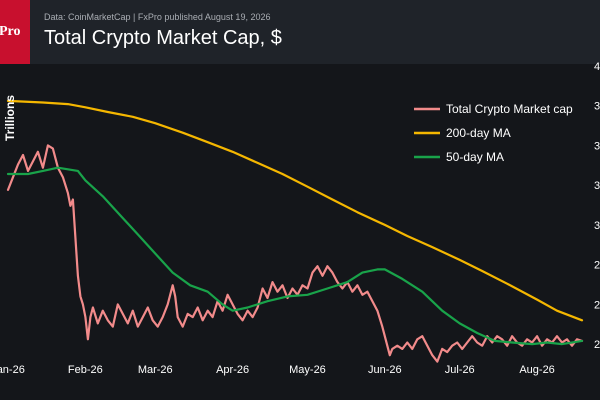 This screenshot has width=600, height=400. Describe the element at coordinates (15, 32) in the screenshot. I see `fxpro-logo: Pro` at that location.